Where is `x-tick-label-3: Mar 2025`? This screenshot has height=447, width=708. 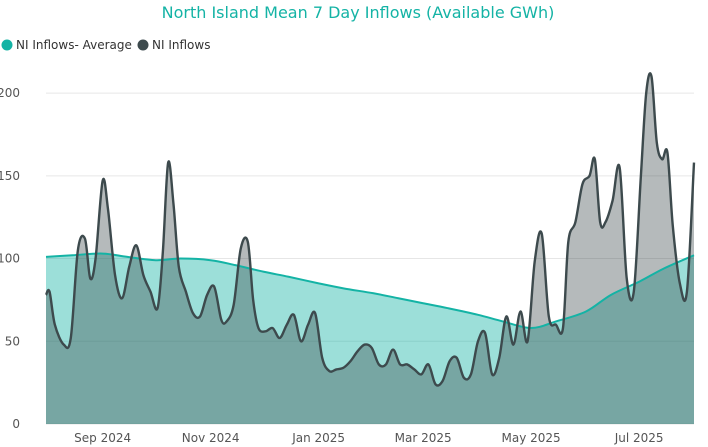 x-tick-label-3: Mar 2025 is located at coordinates (423, 438).